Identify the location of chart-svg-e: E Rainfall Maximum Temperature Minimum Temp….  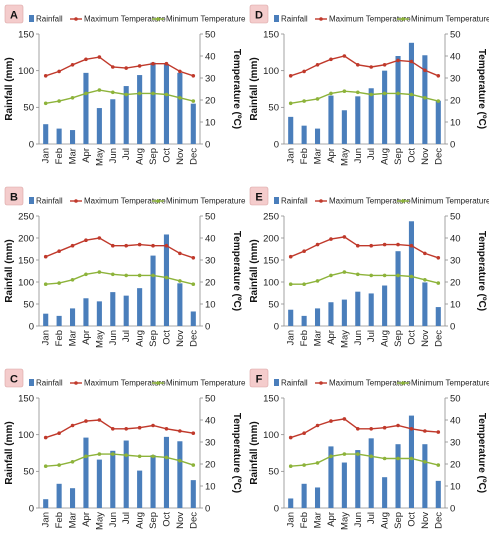
(369, 267).